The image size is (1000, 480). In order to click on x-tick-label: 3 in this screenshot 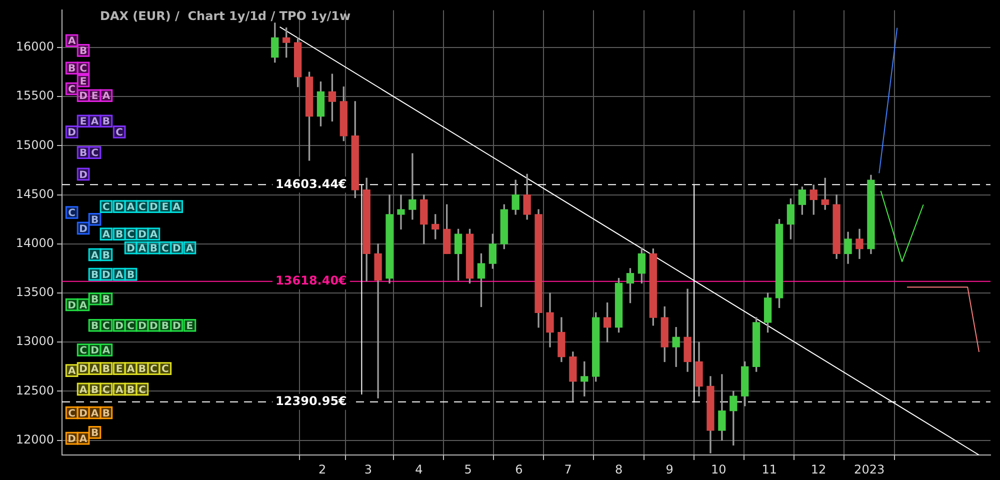, I will do `click(368, 469)`.